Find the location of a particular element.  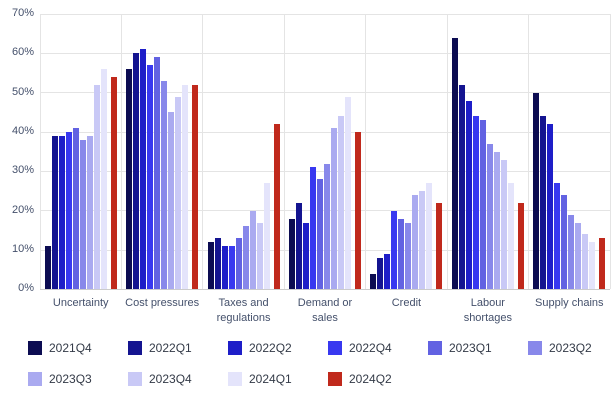

bar-group-uncertainty is located at coordinates (80, 152).